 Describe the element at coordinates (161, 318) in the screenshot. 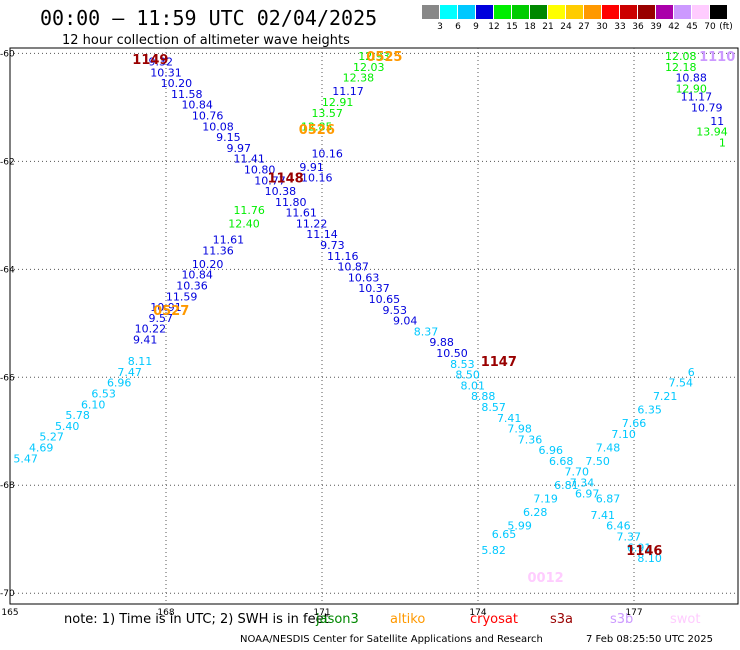

I see `wave-height-point: 9.57` at that location.